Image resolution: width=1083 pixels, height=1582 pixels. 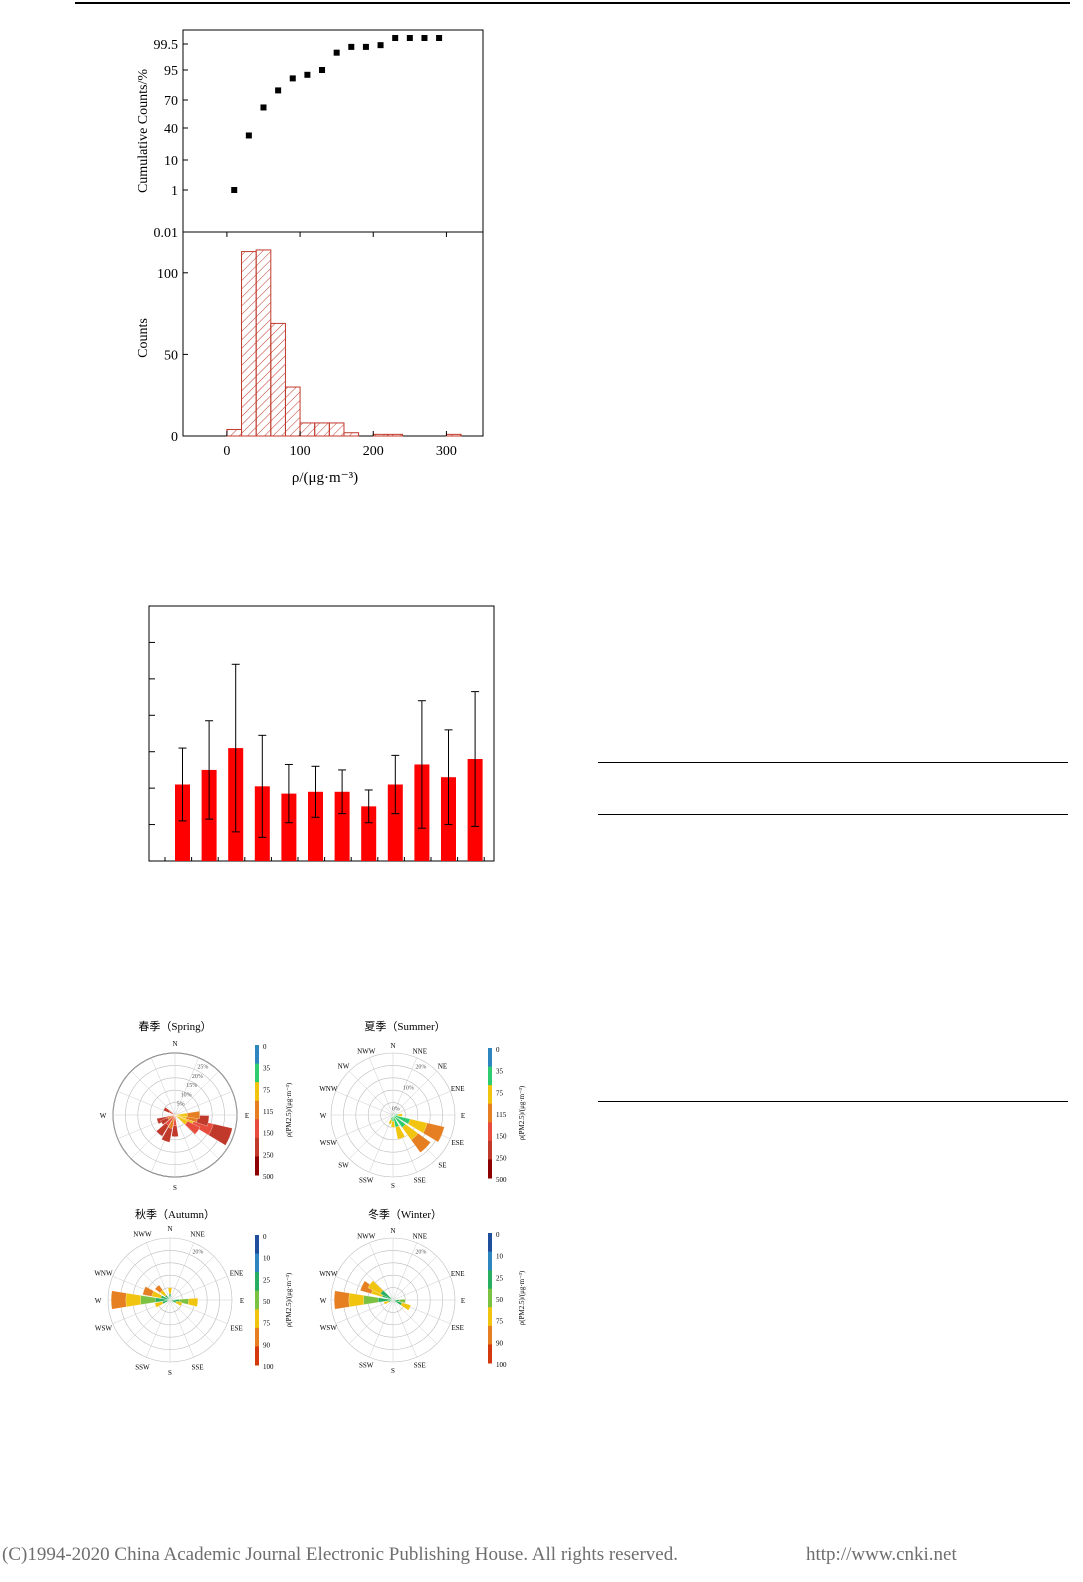 What do you see at coordinates (522, 1112) in the screenshot?
I see `colorbar-label: ρ(PM2.5)/(μg·m⁻³)` at bounding box center [522, 1112].